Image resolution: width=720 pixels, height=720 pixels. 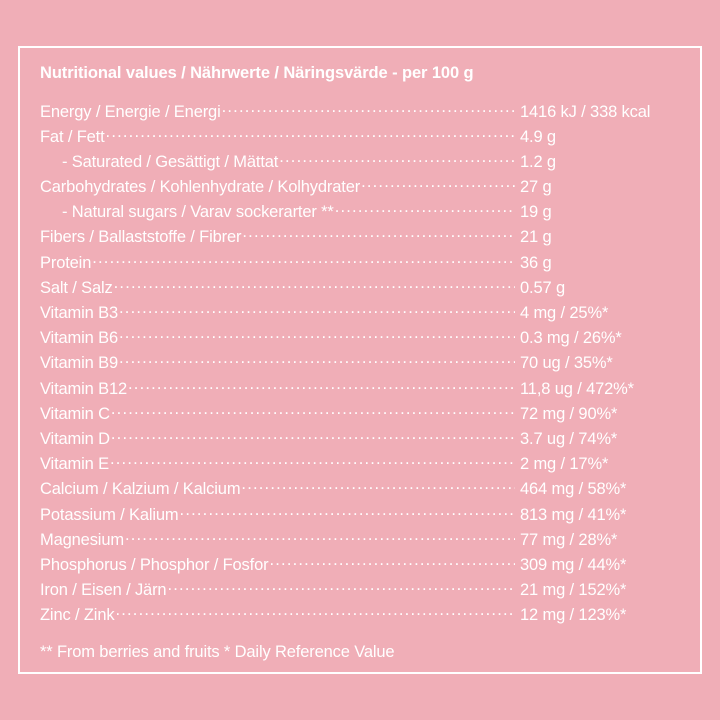 I want to click on nutrient-value: 72 mg / 90%*, so click(x=569, y=413).